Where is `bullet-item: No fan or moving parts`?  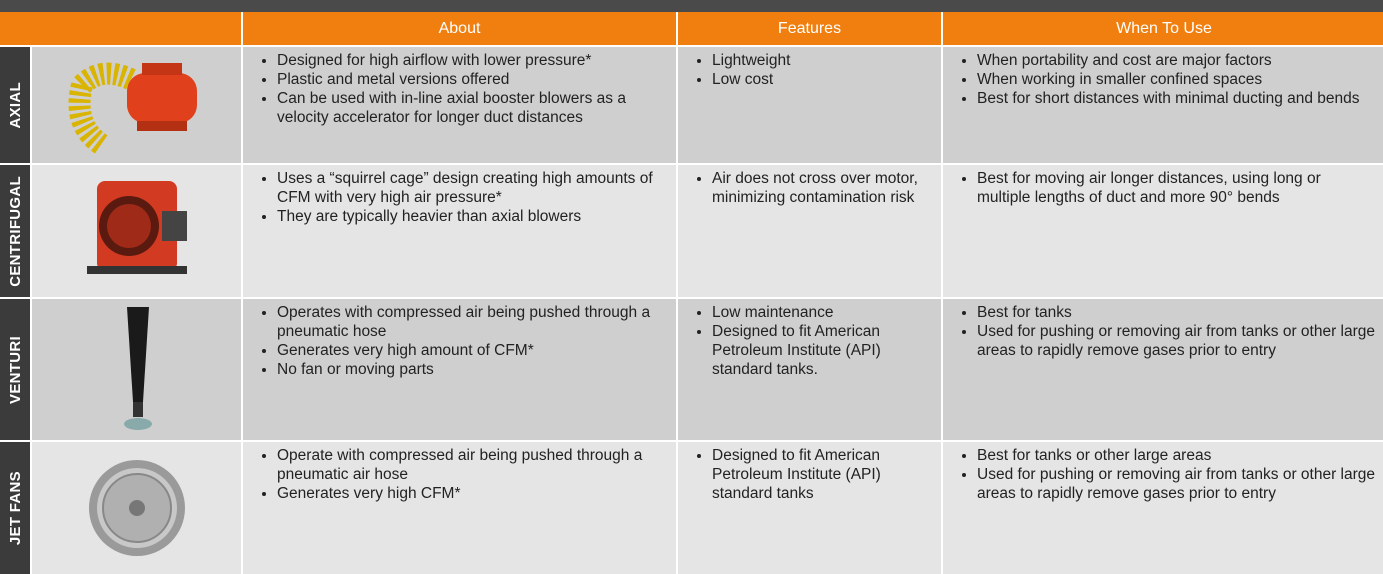 bullet-item: No fan or moving parts is located at coordinates (472, 369).